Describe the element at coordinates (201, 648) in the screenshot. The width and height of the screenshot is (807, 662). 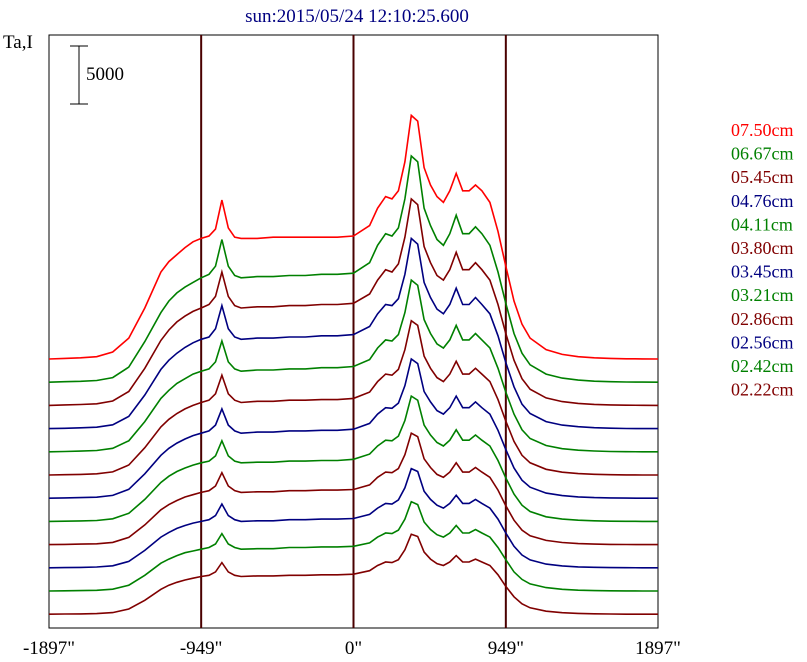
I see `x-tick-label-1: -949"` at that location.